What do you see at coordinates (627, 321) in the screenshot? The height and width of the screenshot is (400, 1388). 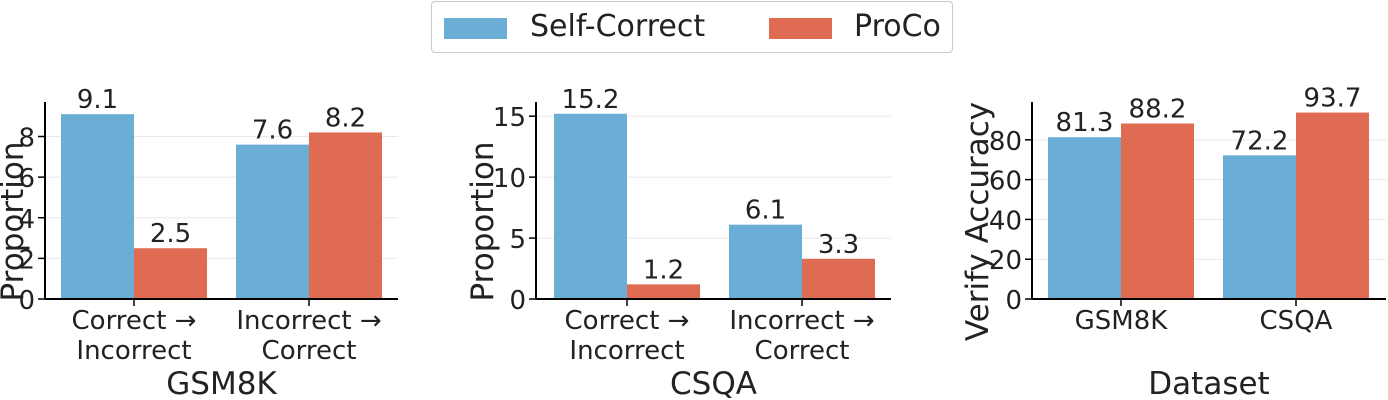 I see `chart2-category-label-0-0: Correct →` at bounding box center [627, 321].